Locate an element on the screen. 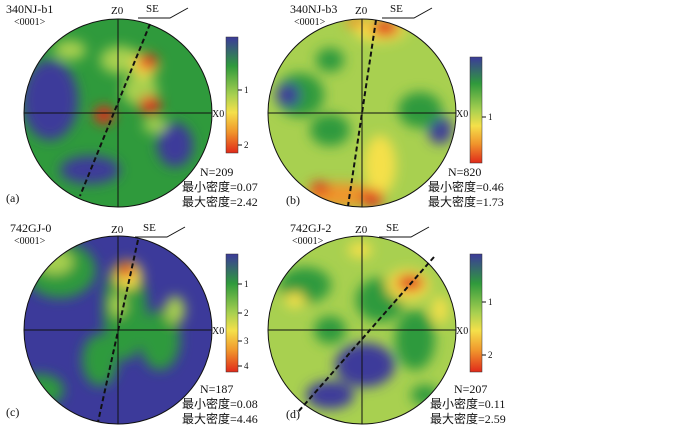 This screenshot has height=425, width=700. colorbar-tick-b-1: 1 is located at coordinates (490, 117).